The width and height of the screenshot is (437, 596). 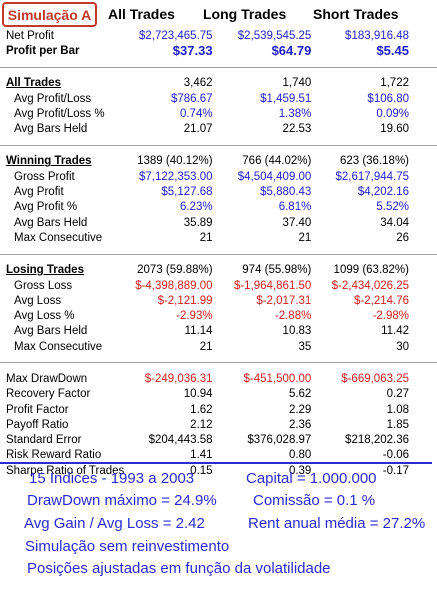 What do you see at coordinates (59, 113) in the screenshot?
I see `all-trades-row-label: Avg Profit/Loss %` at bounding box center [59, 113].